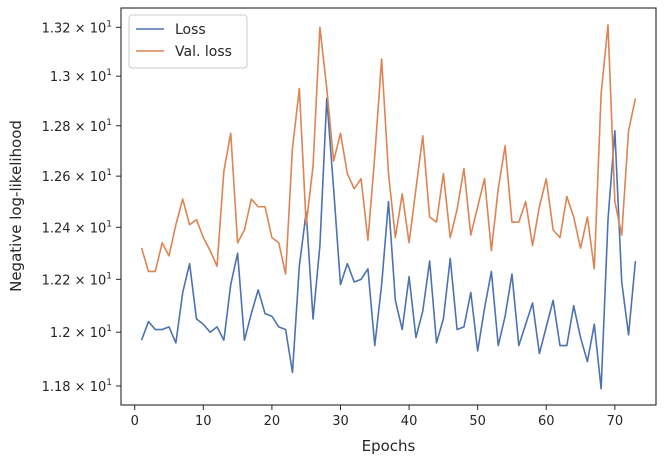 Image resolution: width=667 pixels, height=463 pixels. What do you see at coordinates (340, 421) in the screenshot?
I see `x-tick-label: 30` at bounding box center [340, 421].